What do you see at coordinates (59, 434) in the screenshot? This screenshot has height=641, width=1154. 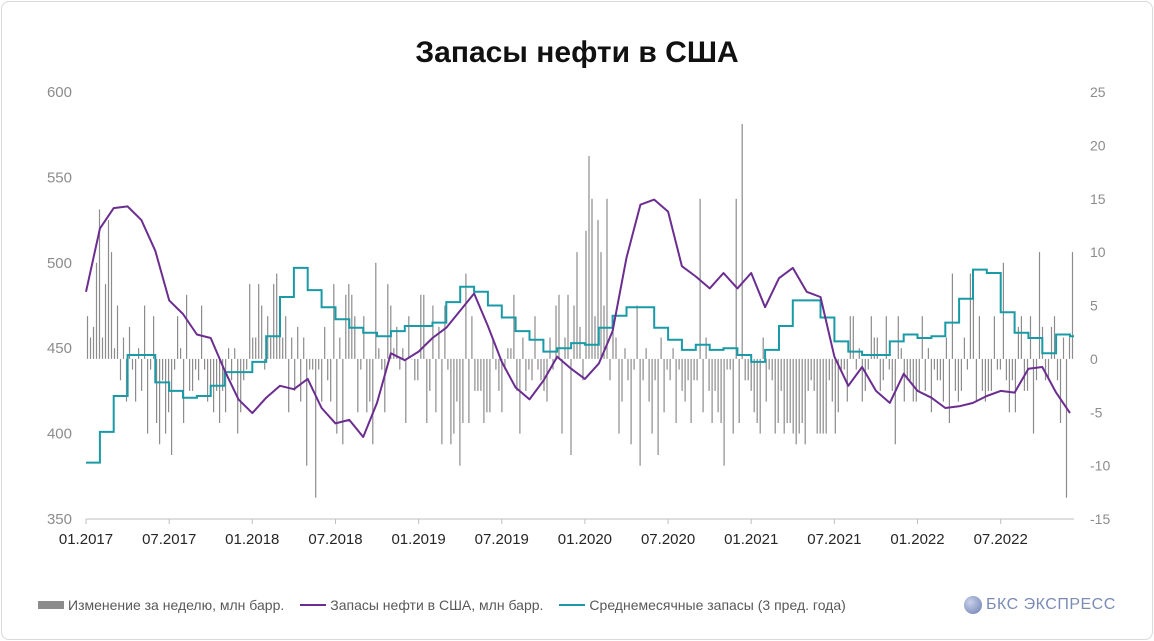 I see `y-left-tick-label: 400` at bounding box center [59, 434].